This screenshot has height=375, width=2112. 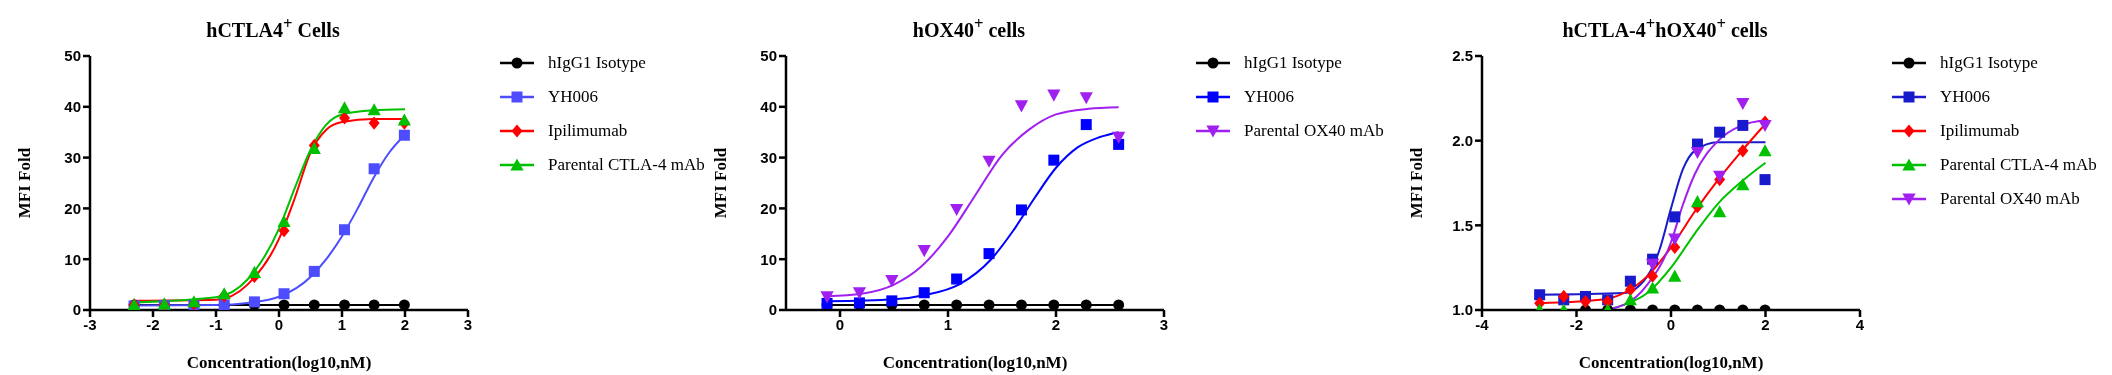 What do you see at coordinates (1860, 324) in the screenshot?
I see `x-tick-label: 4` at bounding box center [1860, 324].